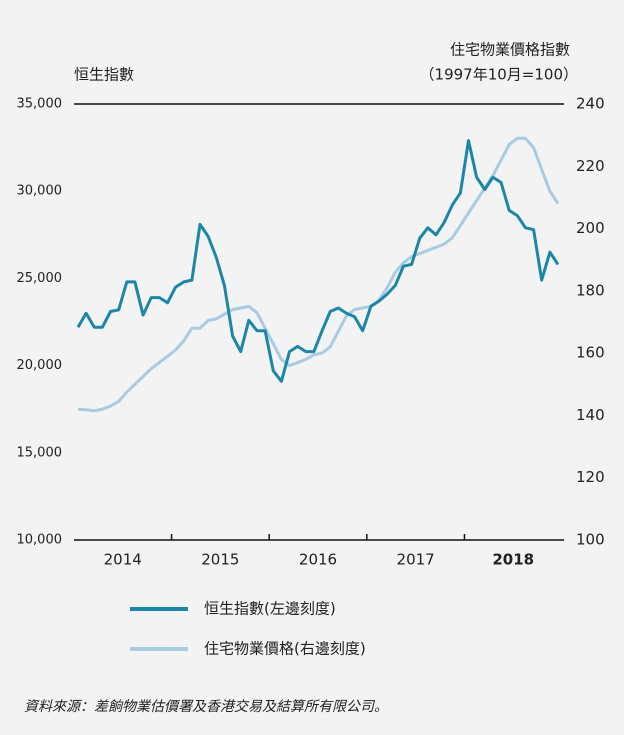  What do you see at coordinates (40, 540) in the screenshot?
I see `y-tick-label: 10,000` at bounding box center [40, 540].